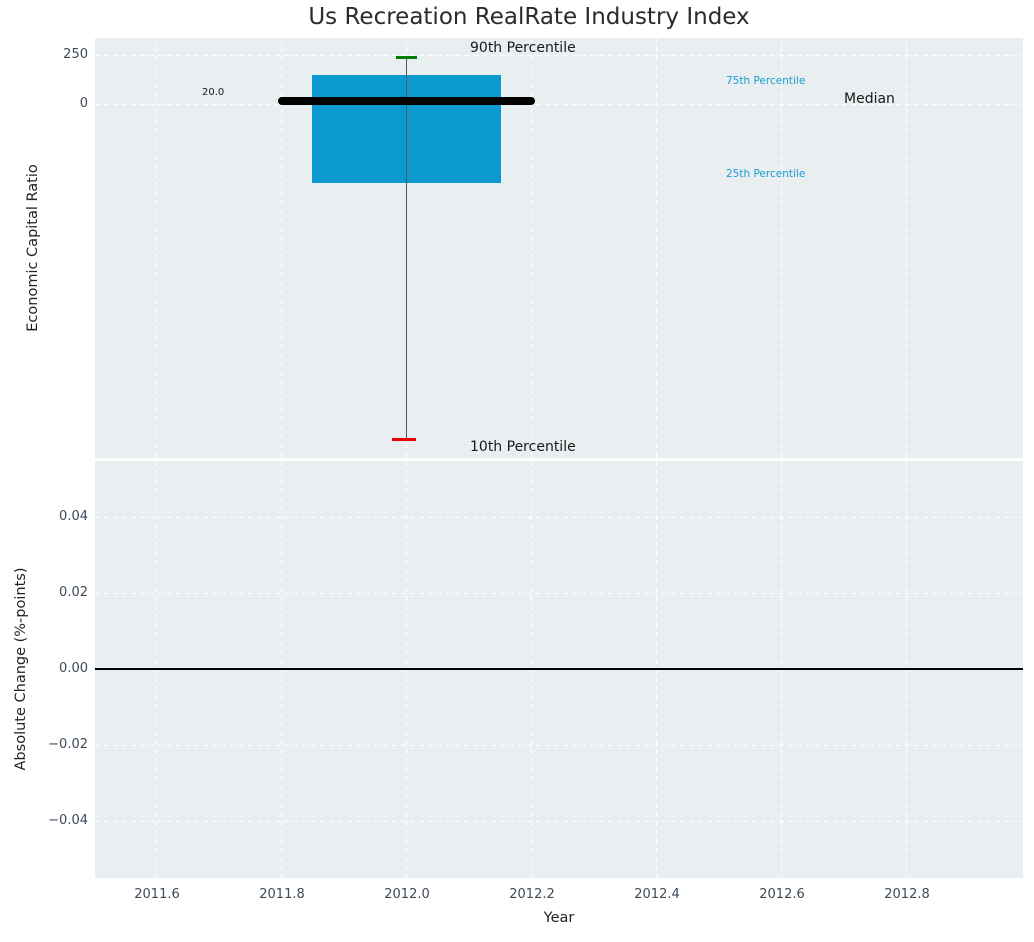 The width and height of the screenshot is (1034, 942). What do you see at coordinates (213, 92) in the screenshot?
I see `annotation-median-value: 20.0` at bounding box center [213, 92].